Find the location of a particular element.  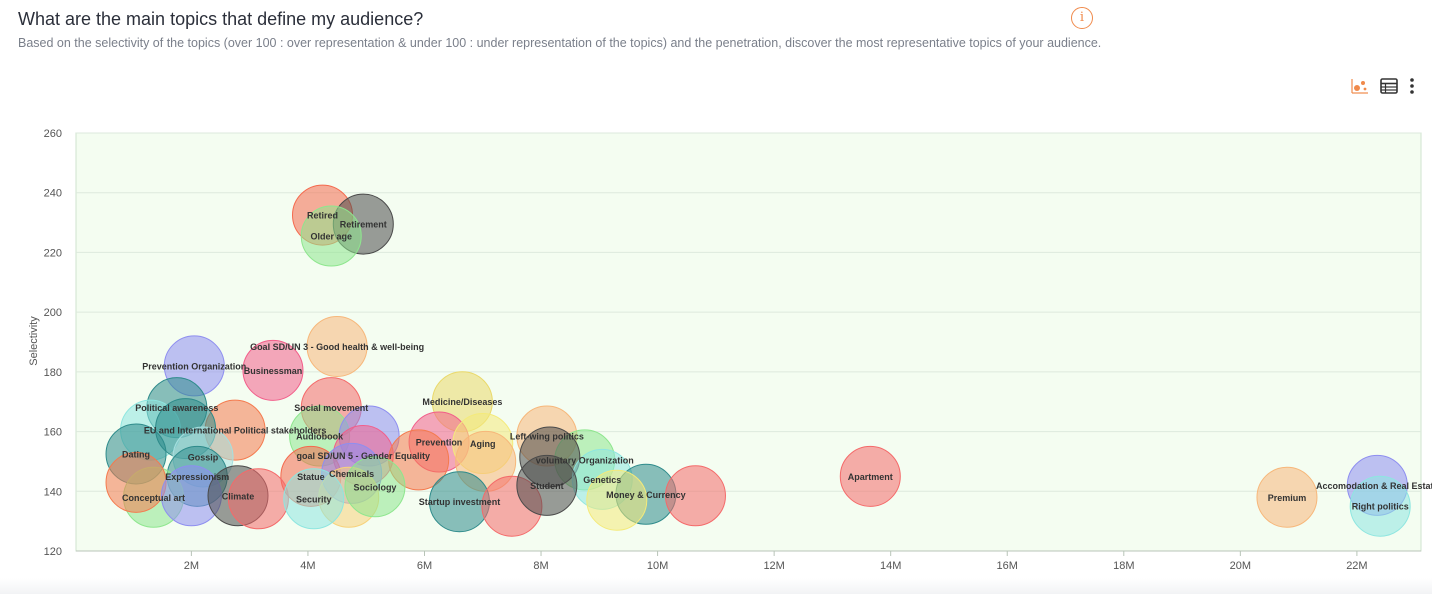

x-tick-label: 8M is located at coordinates (540, 566).